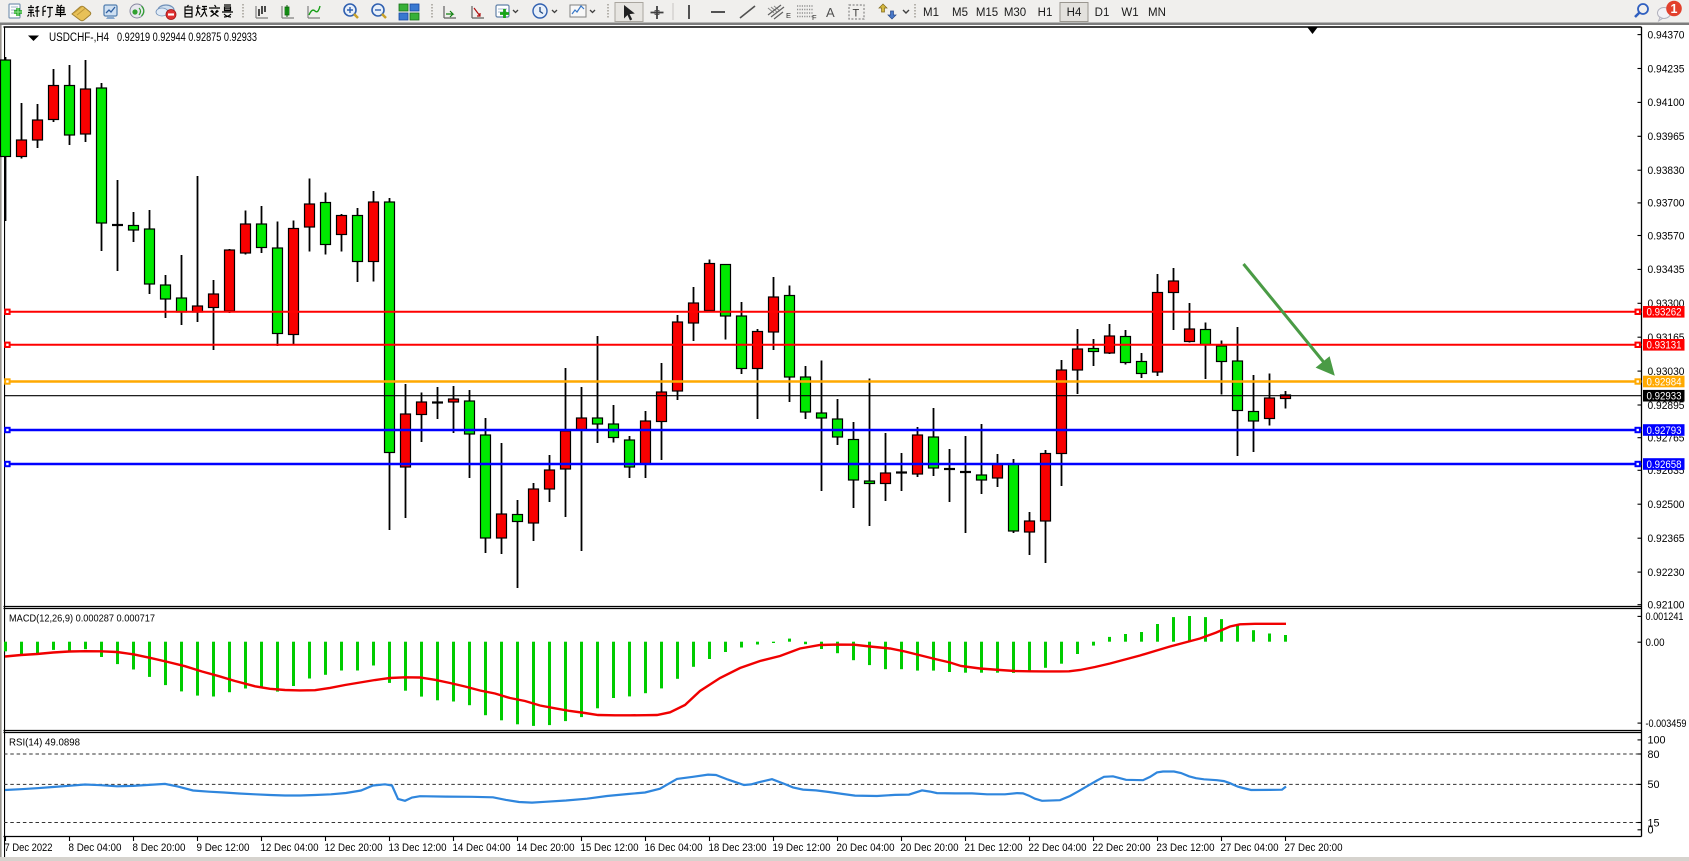  What do you see at coordinates (1664, 382) in the screenshot?
I see `svg-text: 0.92984` at bounding box center [1664, 382].